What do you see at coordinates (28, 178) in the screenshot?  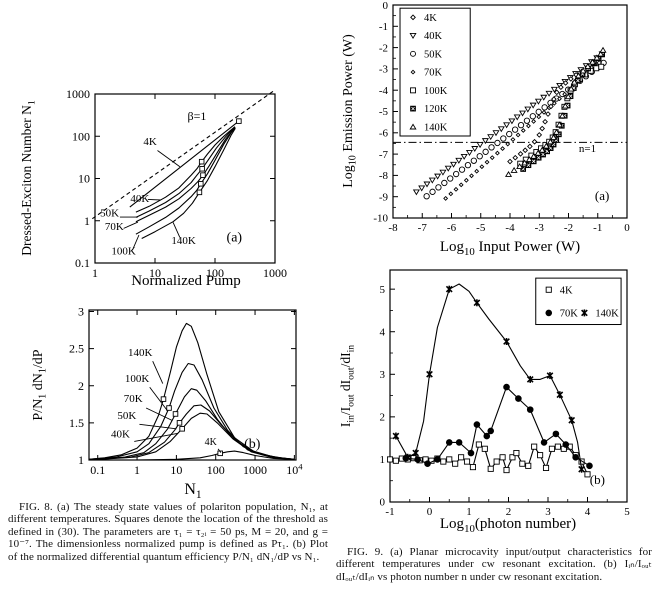 I see `svg-text: Dressed-Exciton Number N1` at bounding box center [28, 178].